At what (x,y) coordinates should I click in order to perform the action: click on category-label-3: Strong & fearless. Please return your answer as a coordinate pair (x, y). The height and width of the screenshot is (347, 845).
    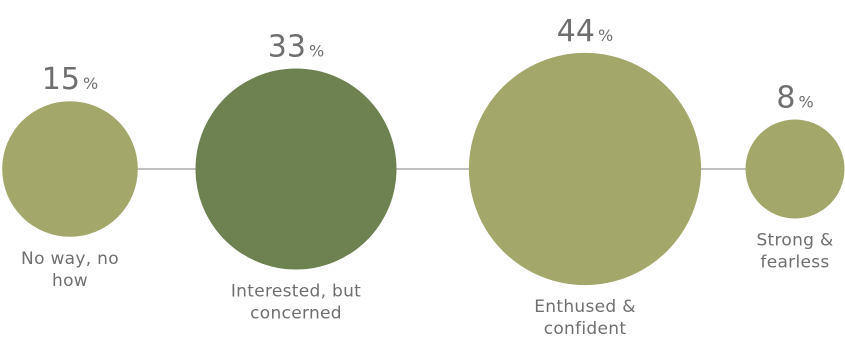
    Looking at the image, I should click on (794, 252).